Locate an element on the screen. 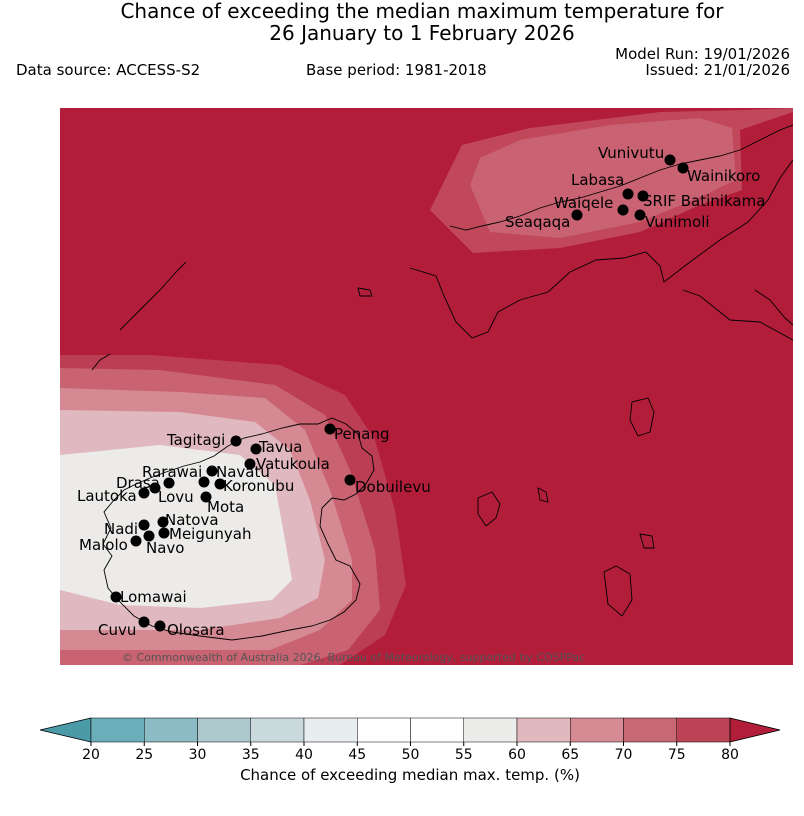 This screenshot has width=804, height=816. location-navatu: Navatu is located at coordinates (234, 475).